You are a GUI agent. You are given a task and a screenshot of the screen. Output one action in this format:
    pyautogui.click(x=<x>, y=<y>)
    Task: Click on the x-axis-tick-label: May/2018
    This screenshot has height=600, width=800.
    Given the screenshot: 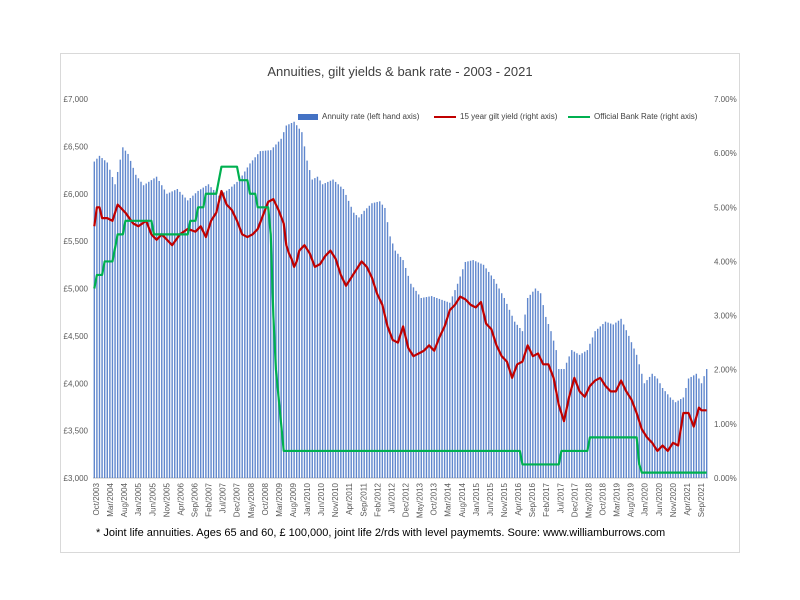 What is the action you would take?
    pyautogui.click(x=588, y=500)
    